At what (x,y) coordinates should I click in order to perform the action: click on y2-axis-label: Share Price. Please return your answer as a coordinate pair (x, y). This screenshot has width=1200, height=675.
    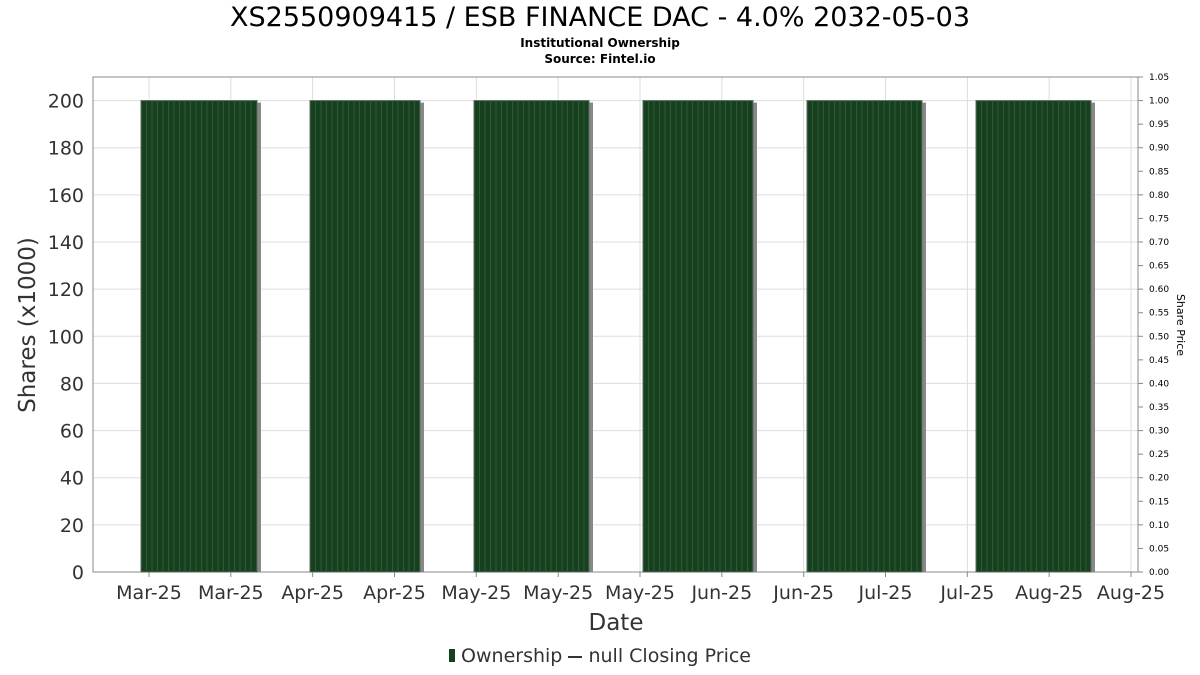
    Looking at the image, I should click on (1180, 325).